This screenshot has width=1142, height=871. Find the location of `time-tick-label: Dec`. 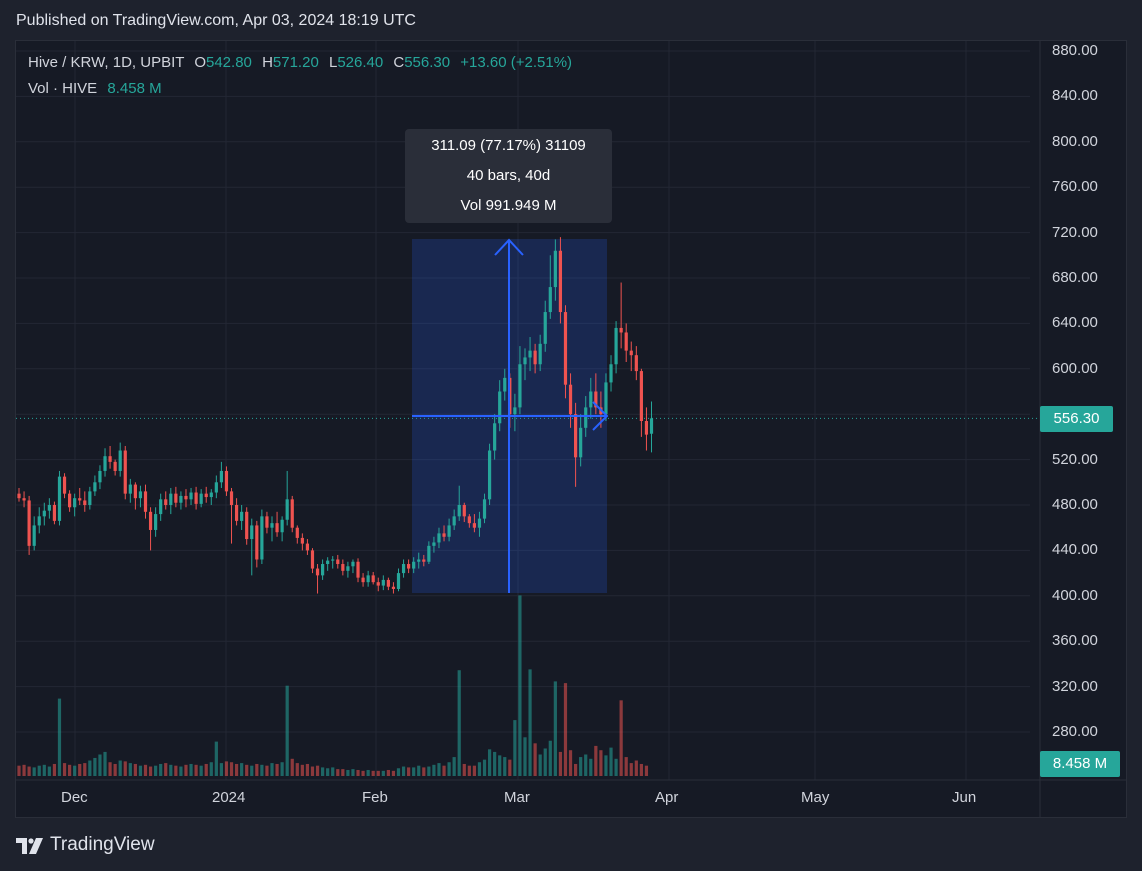

time-tick-label: Dec is located at coordinates (74, 797).